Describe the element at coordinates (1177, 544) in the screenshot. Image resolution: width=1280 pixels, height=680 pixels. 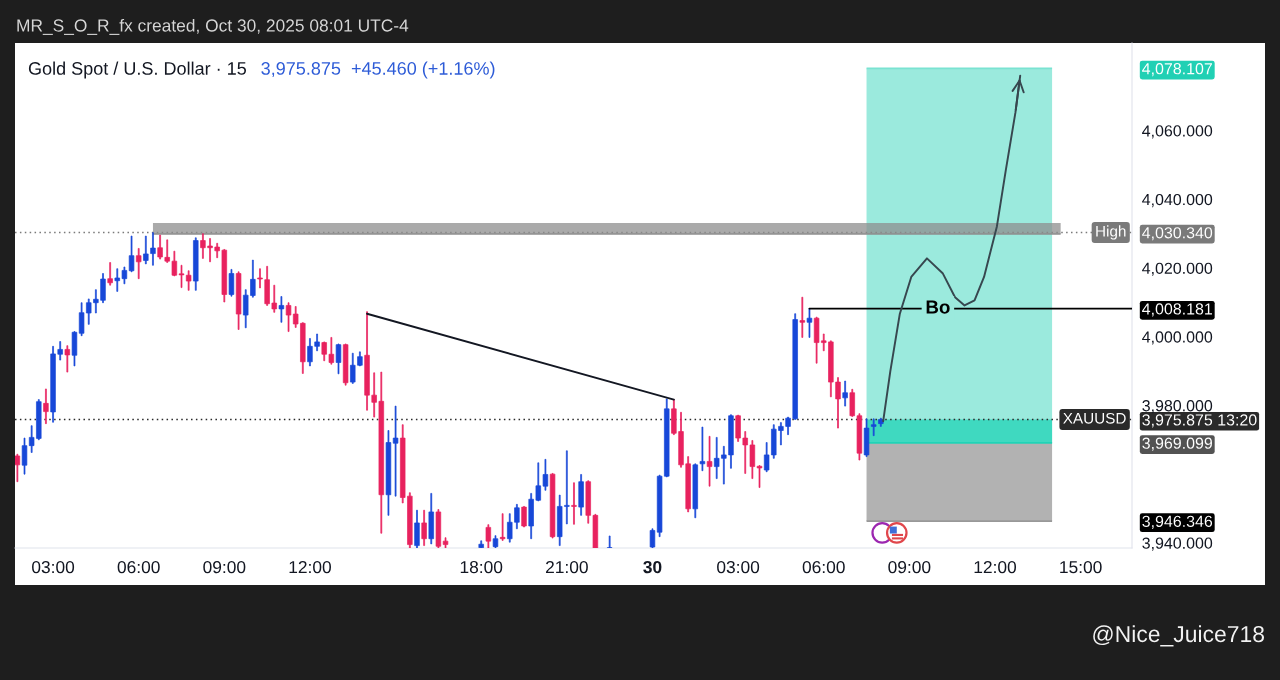
I see `y-tick-label: 3,940.000` at that location.